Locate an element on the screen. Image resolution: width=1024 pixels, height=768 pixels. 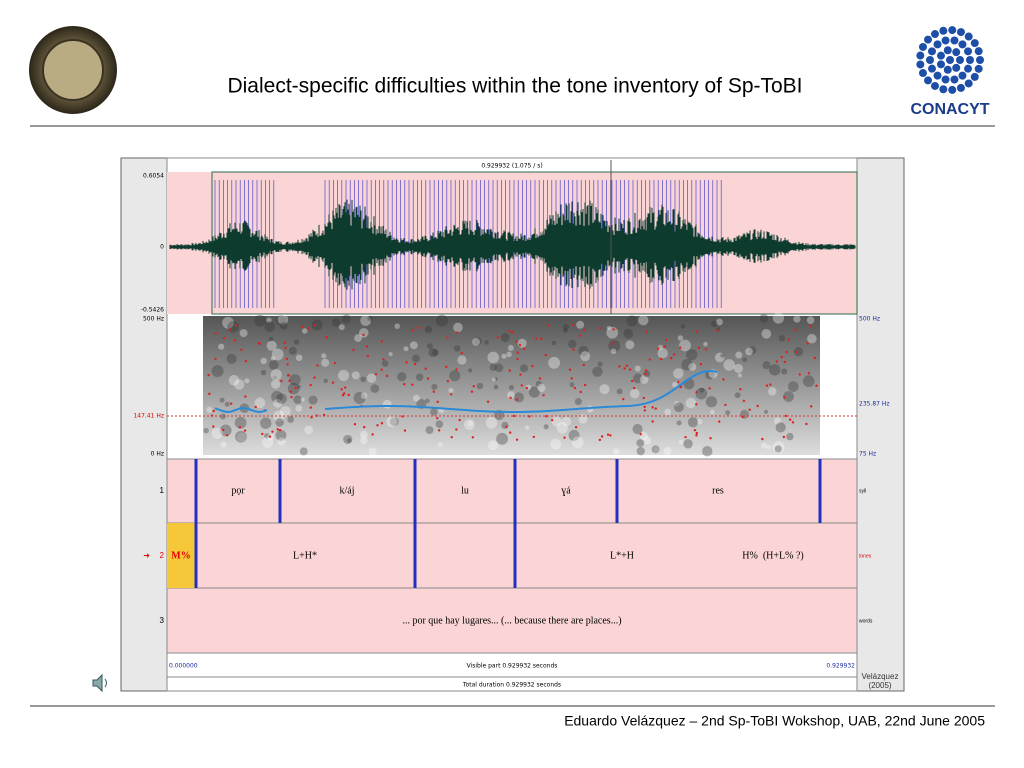
speaker-icon is located at coordinates (99, 683).